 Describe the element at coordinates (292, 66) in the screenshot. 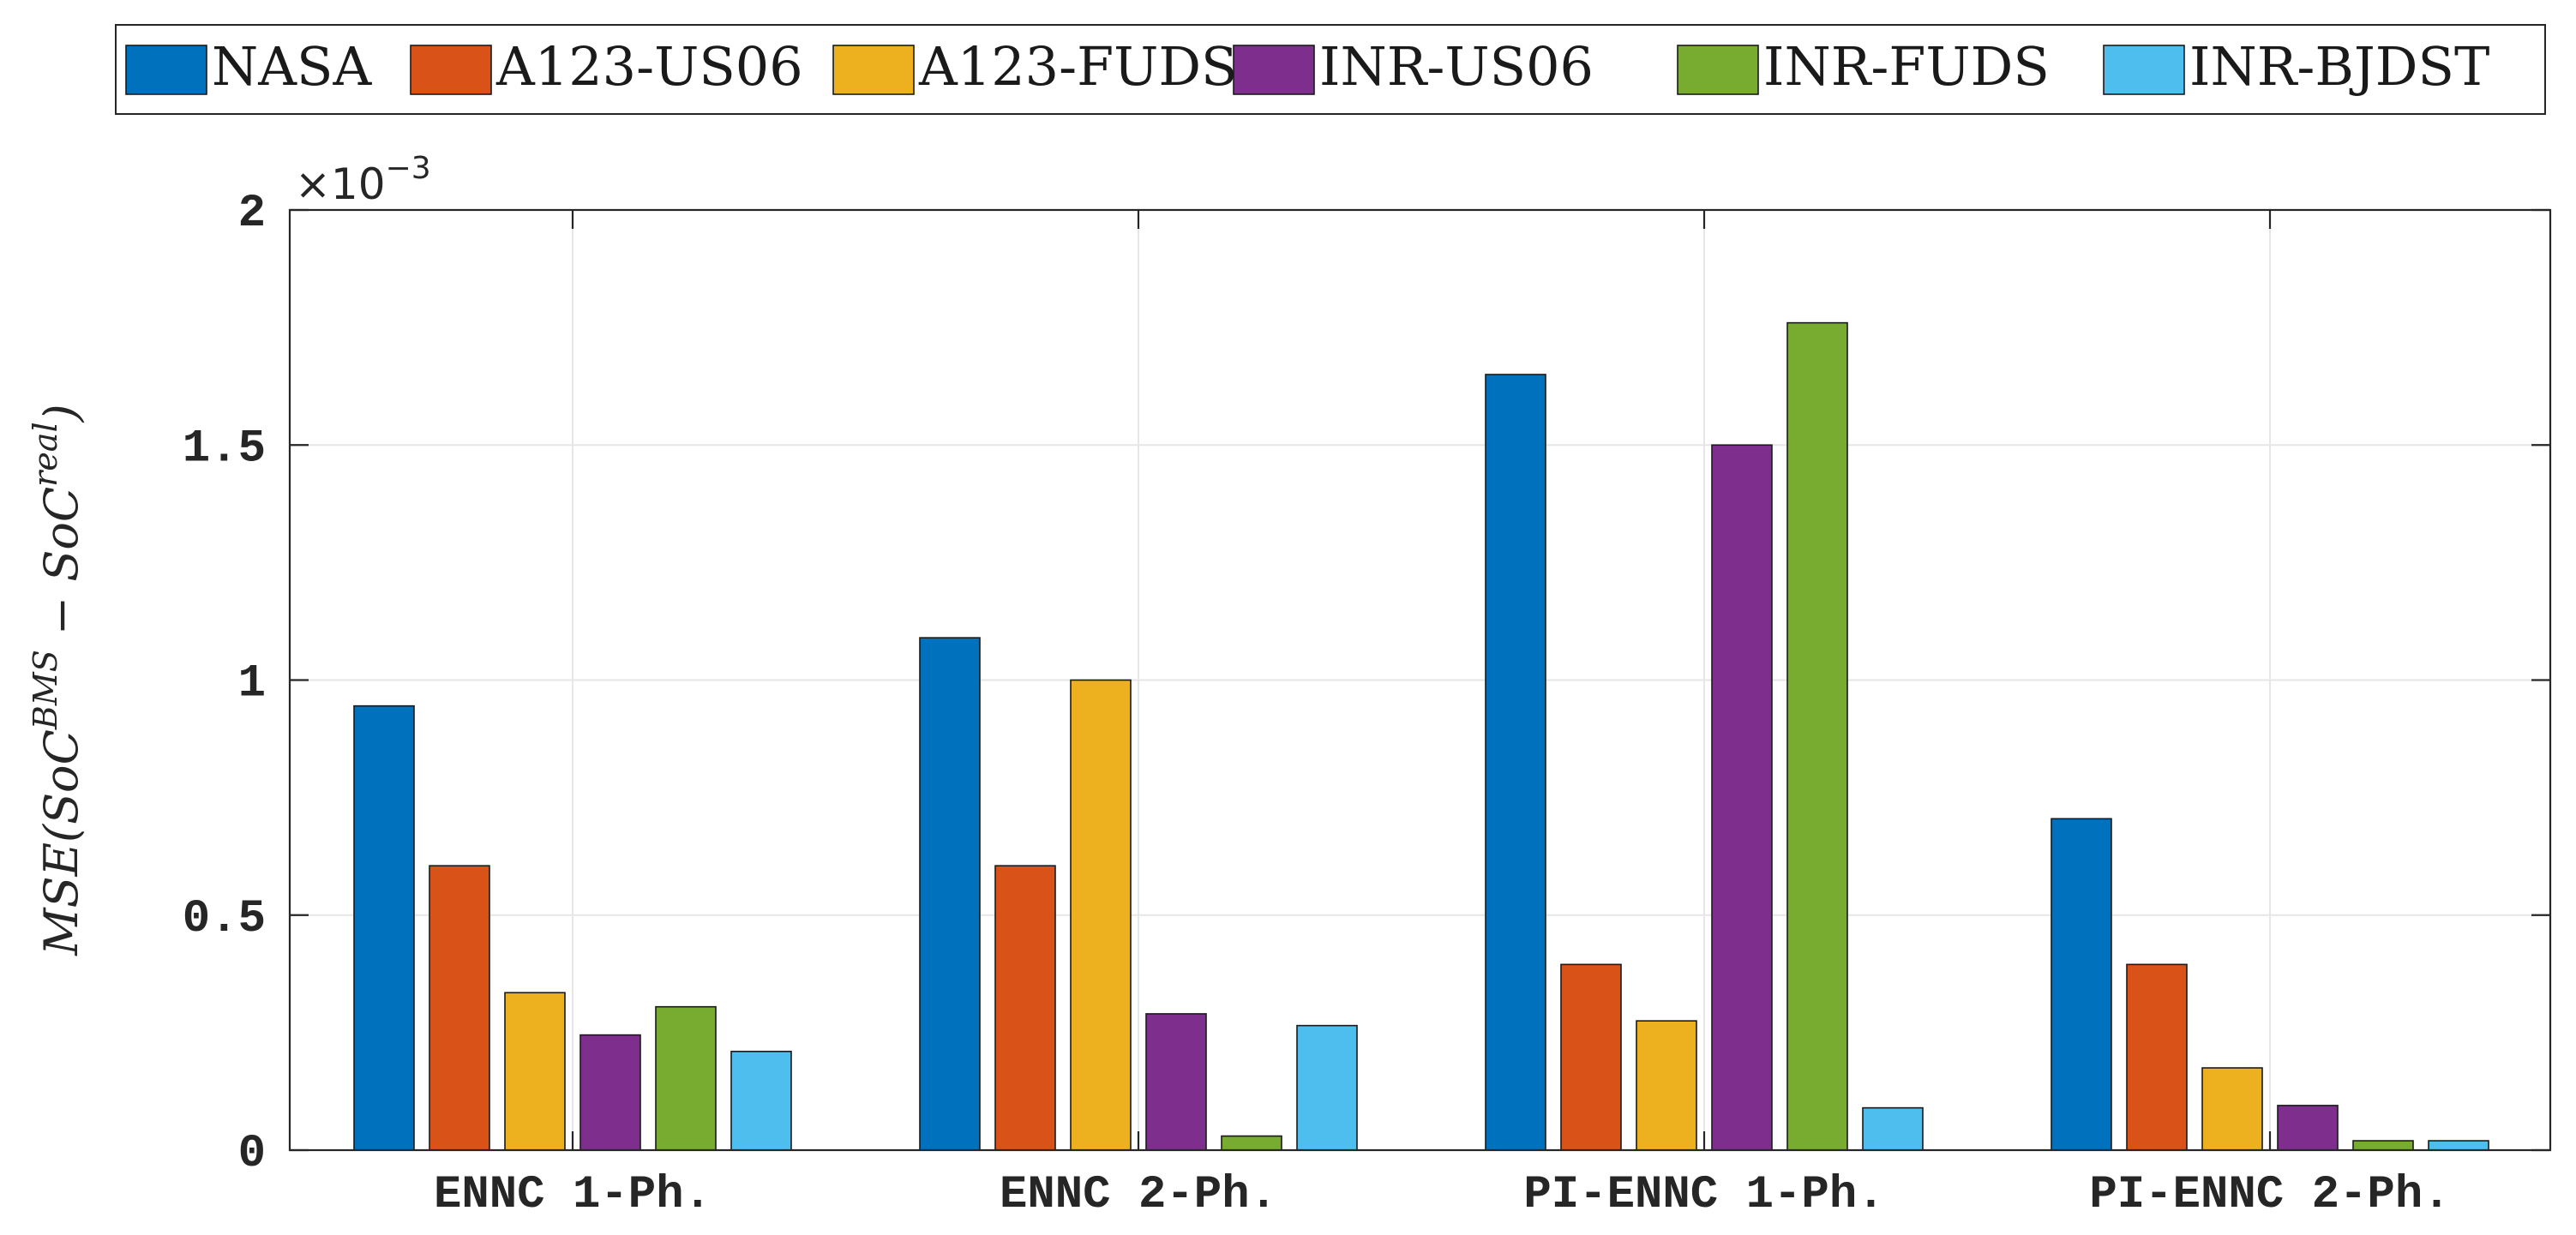

I see `legend-label: NASA` at that location.